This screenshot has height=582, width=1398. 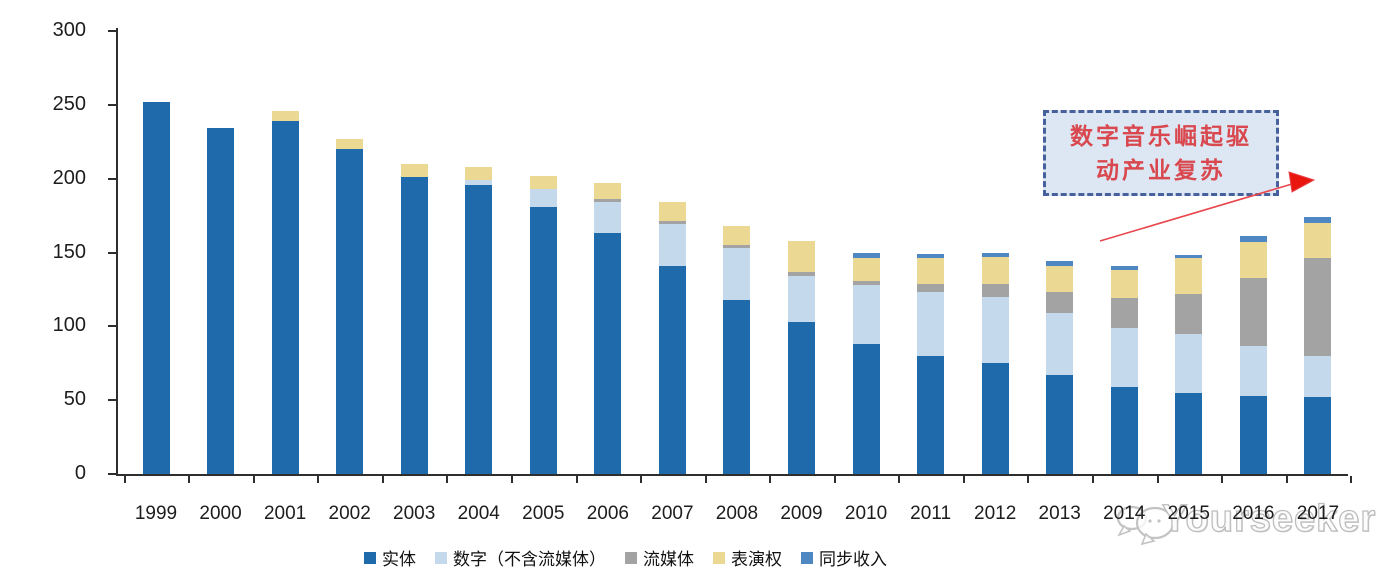 I want to click on legend-item: 表演权, so click(x=747, y=557).